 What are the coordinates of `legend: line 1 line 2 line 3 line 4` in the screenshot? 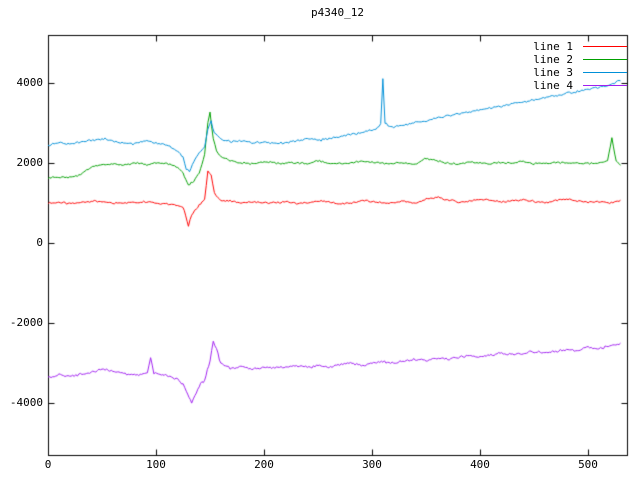 It's located at (580, 66).